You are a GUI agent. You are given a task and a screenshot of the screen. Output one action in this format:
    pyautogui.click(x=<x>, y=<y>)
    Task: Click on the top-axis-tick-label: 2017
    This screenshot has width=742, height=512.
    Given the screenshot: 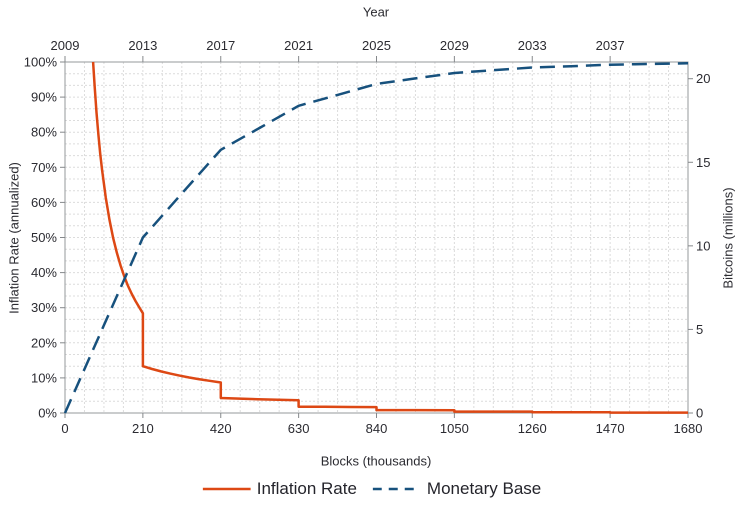 What is the action you would take?
    pyautogui.click(x=220, y=45)
    